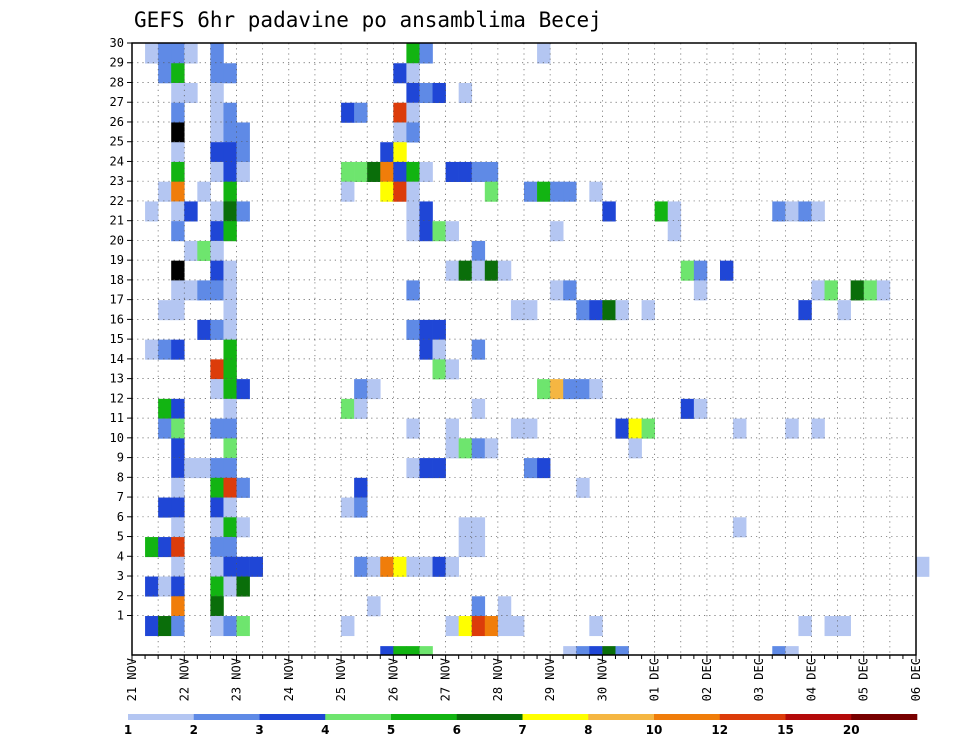 Image resolution: width=960 pixels, height=742 pixels. What do you see at coordinates (117, 122) in the screenshot?
I see `y-tick-label: 26` at bounding box center [117, 122].